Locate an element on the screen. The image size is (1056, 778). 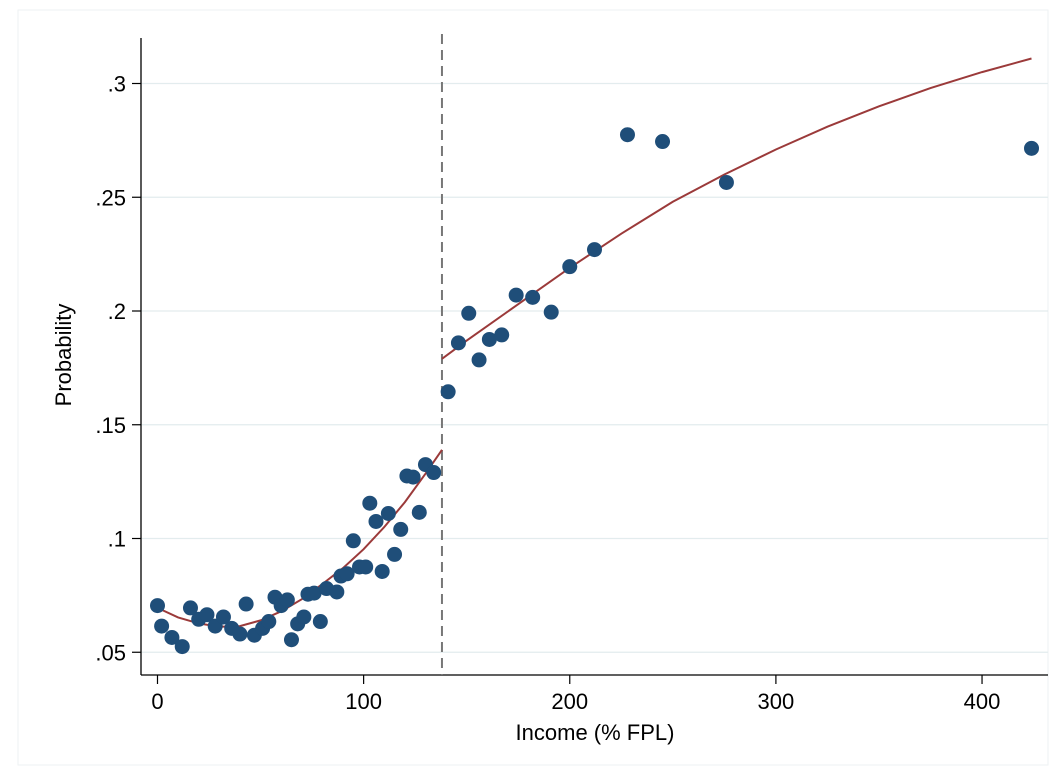
x-tick-label: 100 is located at coordinates (363, 701).